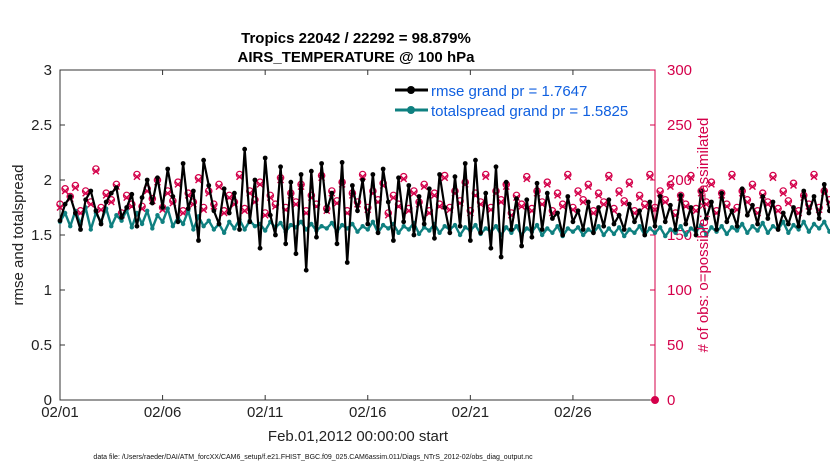  What do you see at coordinates (411, 110) in the screenshot?
I see `legend-totalspread-marker` at bounding box center [411, 110].